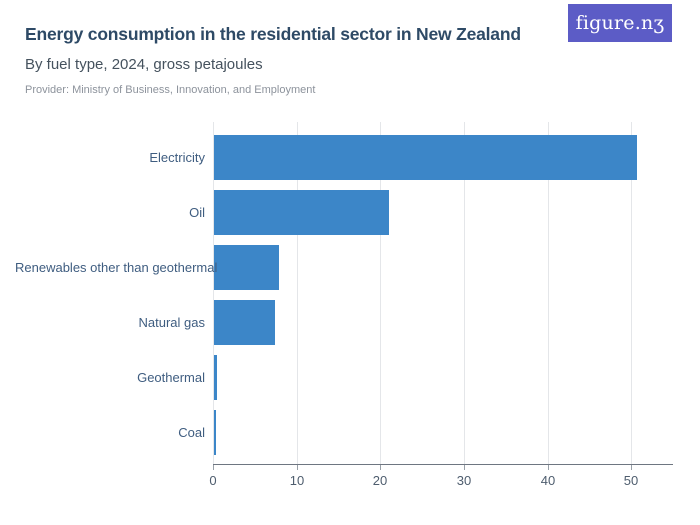 Image resolution: width=700 pixels, height=525 pixels. I want to click on category-label: Electricity, so click(177, 157).